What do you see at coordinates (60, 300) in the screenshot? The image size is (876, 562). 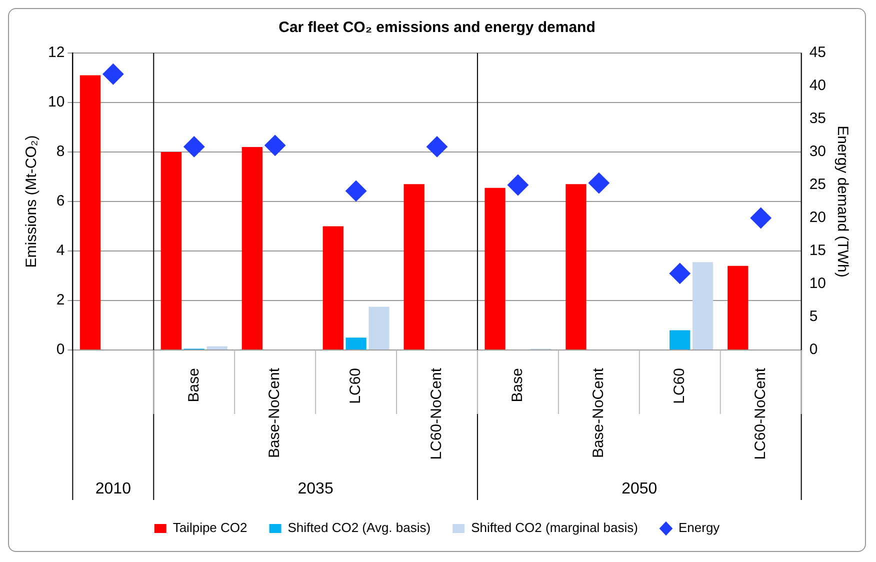 I see `y-tick-label: 2` at bounding box center [60, 300].